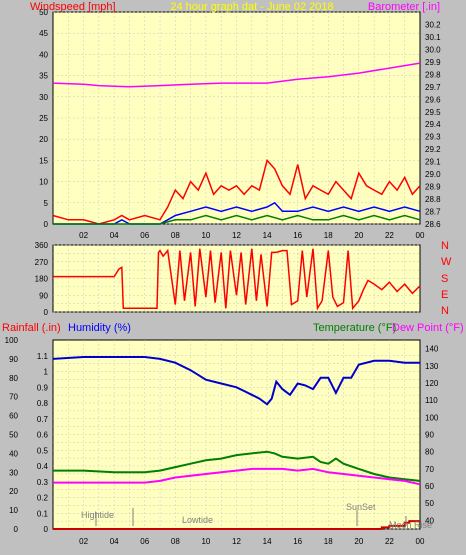 Image resolution: width=466 pixels, height=555 pixels. Describe the element at coordinates (433, 199) in the screenshot. I see `barometer-tick-label: 28.8` at that location.